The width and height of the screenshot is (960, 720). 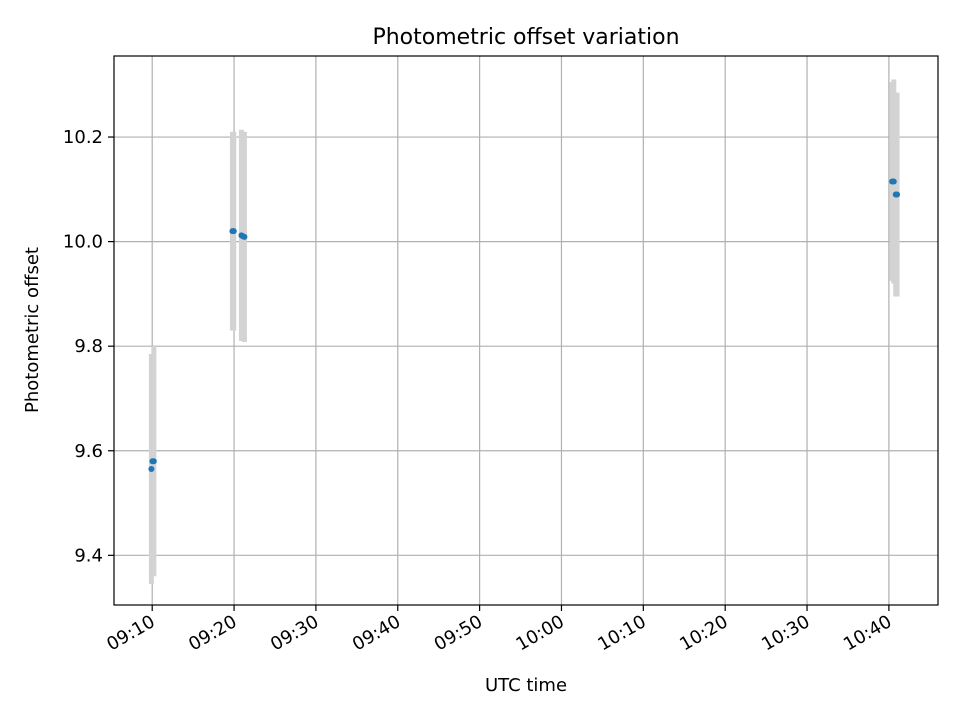 What do you see at coordinates (83, 137) in the screenshot?
I see `y-tick-label: 10.2` at bounding box center [83, 137].